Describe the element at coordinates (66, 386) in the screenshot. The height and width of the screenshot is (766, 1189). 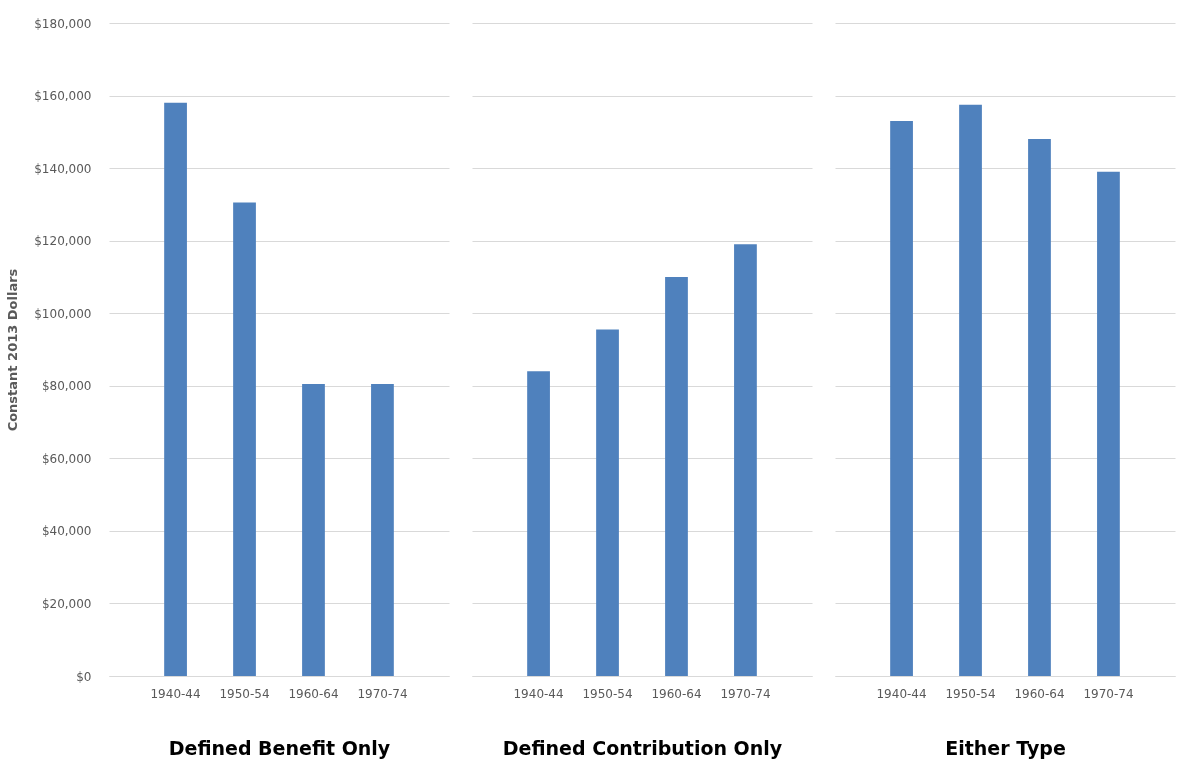
I see `y-tick-label: $80,000` at that location.